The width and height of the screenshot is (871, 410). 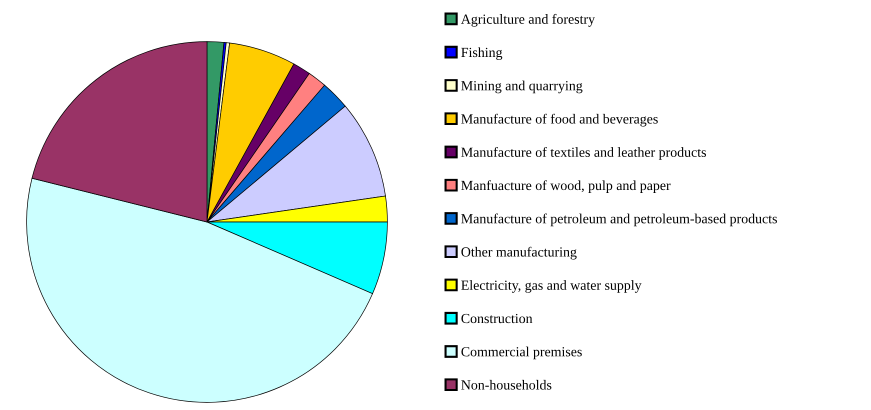 What do you see at coordinates (496, 319) in the screenshot?
I see `legend-label: Construction` at bounding box center [496, 319].